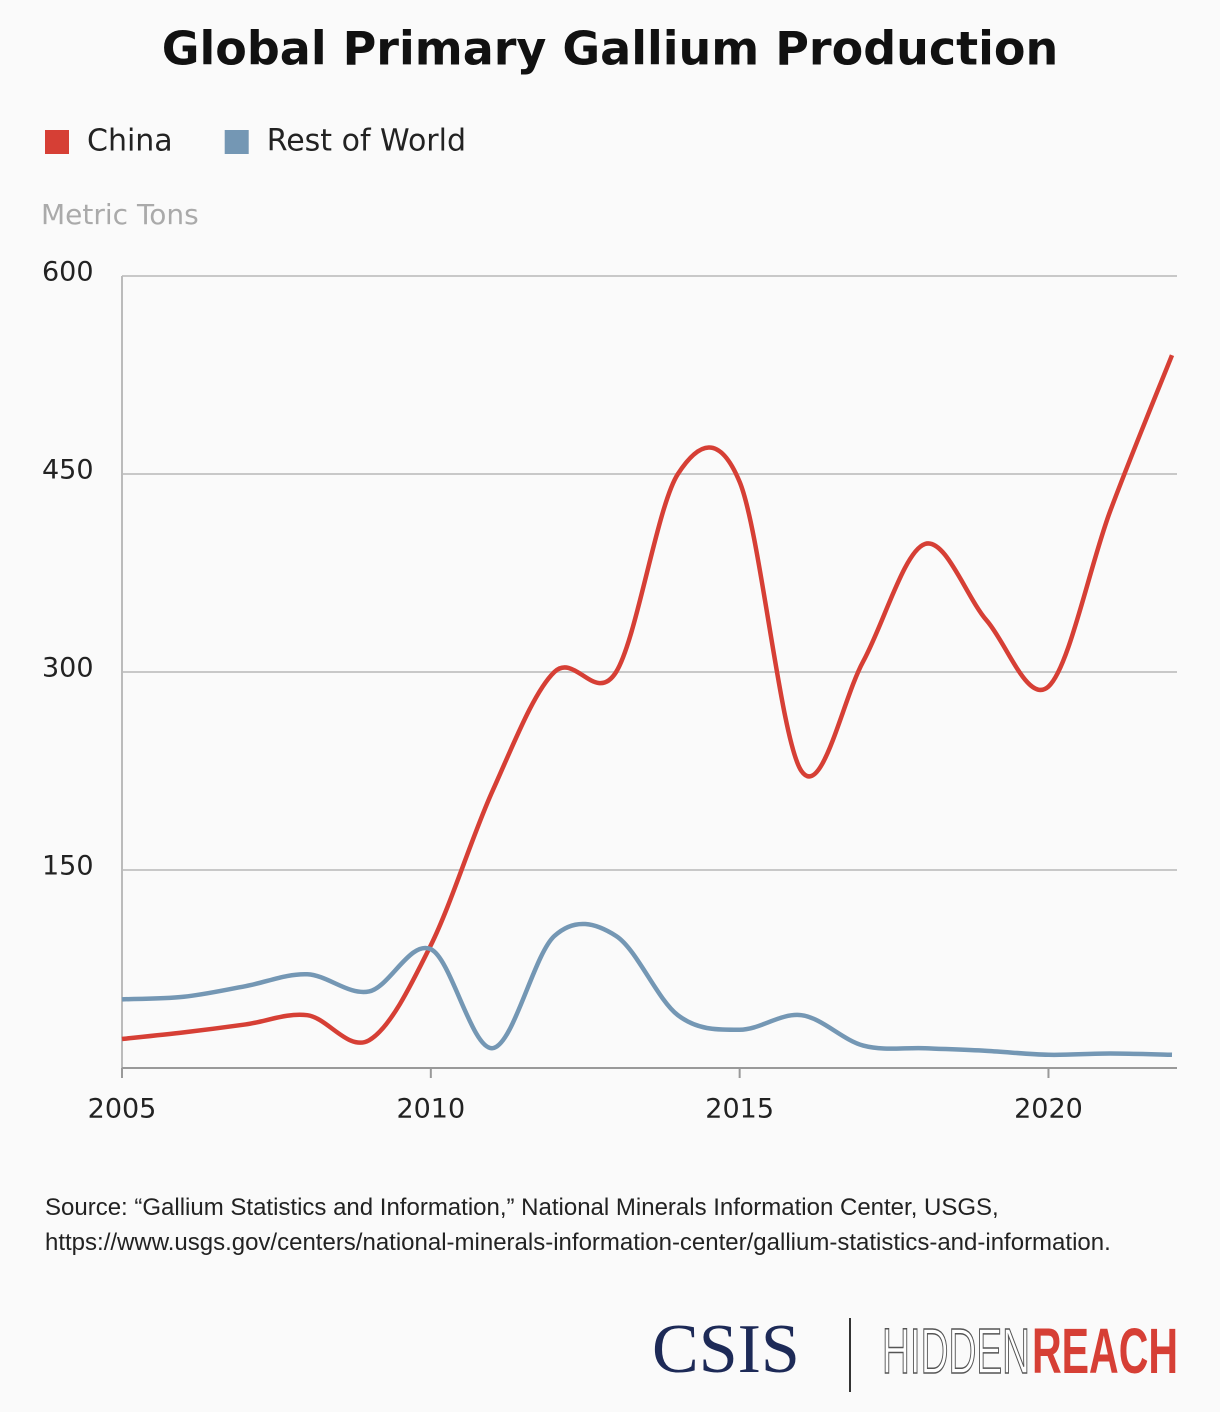 The width and height of the screenshot is (1220, 1412). I want to click on legend-label: China, so click(130, 141).